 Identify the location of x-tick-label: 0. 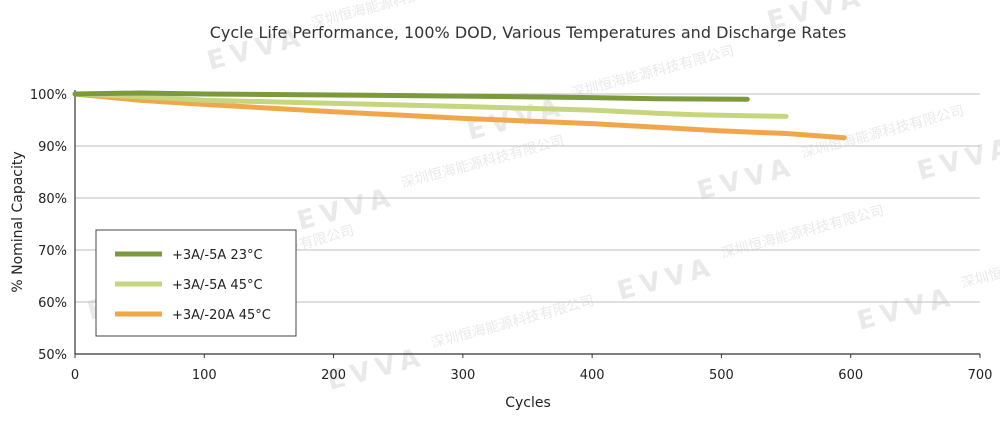
(75, 375).